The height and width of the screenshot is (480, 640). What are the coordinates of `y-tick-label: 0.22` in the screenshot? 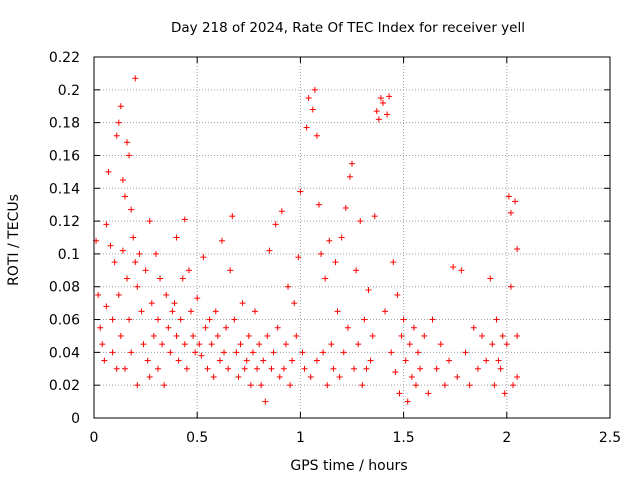 It's located at (64, 58).